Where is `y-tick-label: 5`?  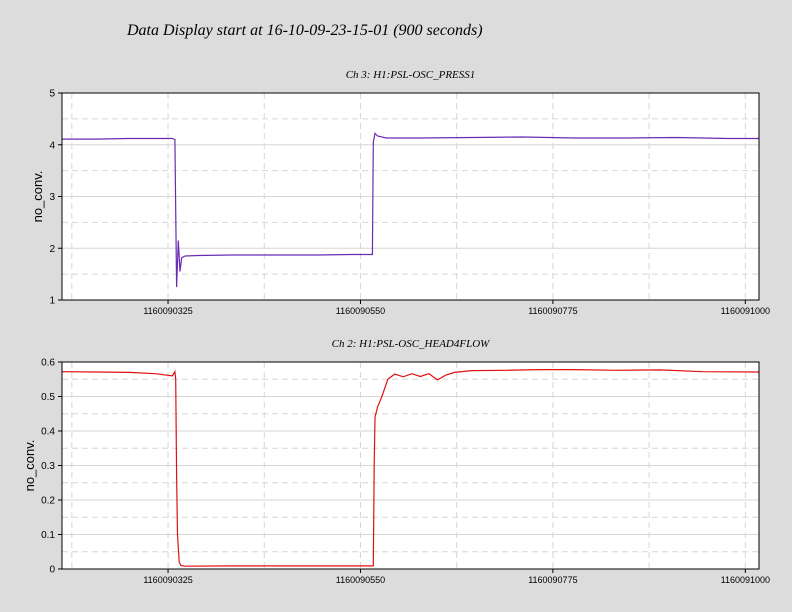
y-tick-label: 5 is located at coordinates (52, 94).